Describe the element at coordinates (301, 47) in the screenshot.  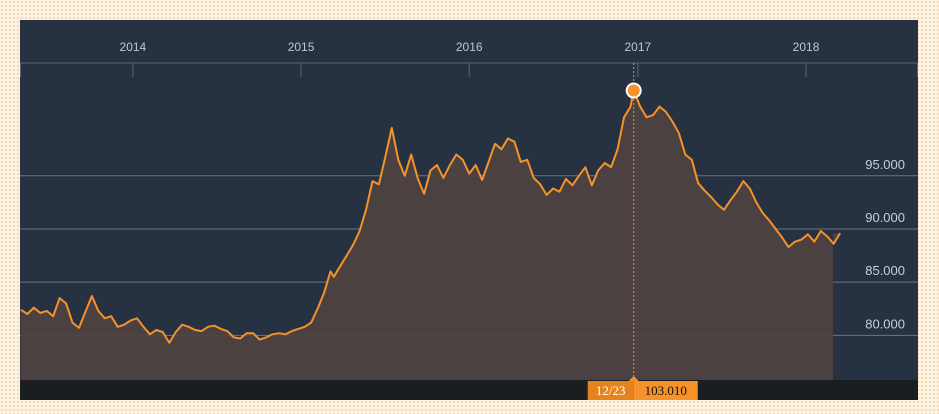
I see `x-tick-label-2015: 2015` at that location.